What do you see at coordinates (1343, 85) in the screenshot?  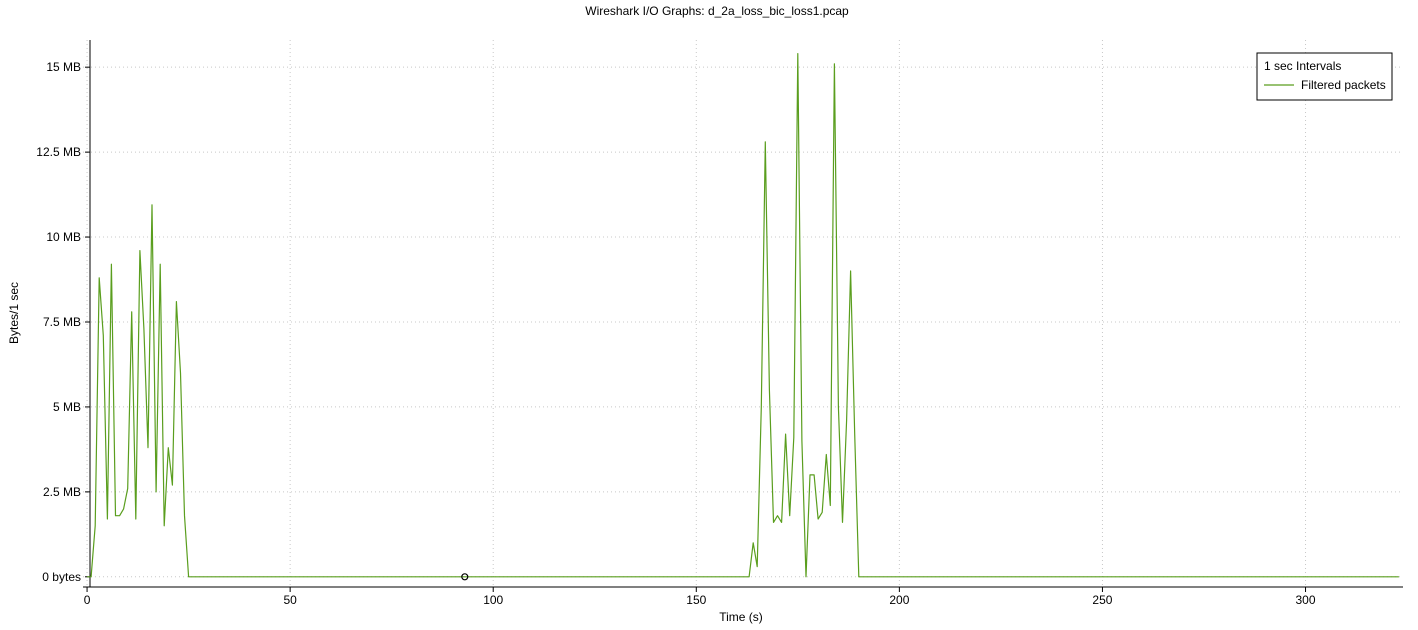 I see `legend-entry-filtered-packets: Filtered packets` at bounding box center [1343, 85].